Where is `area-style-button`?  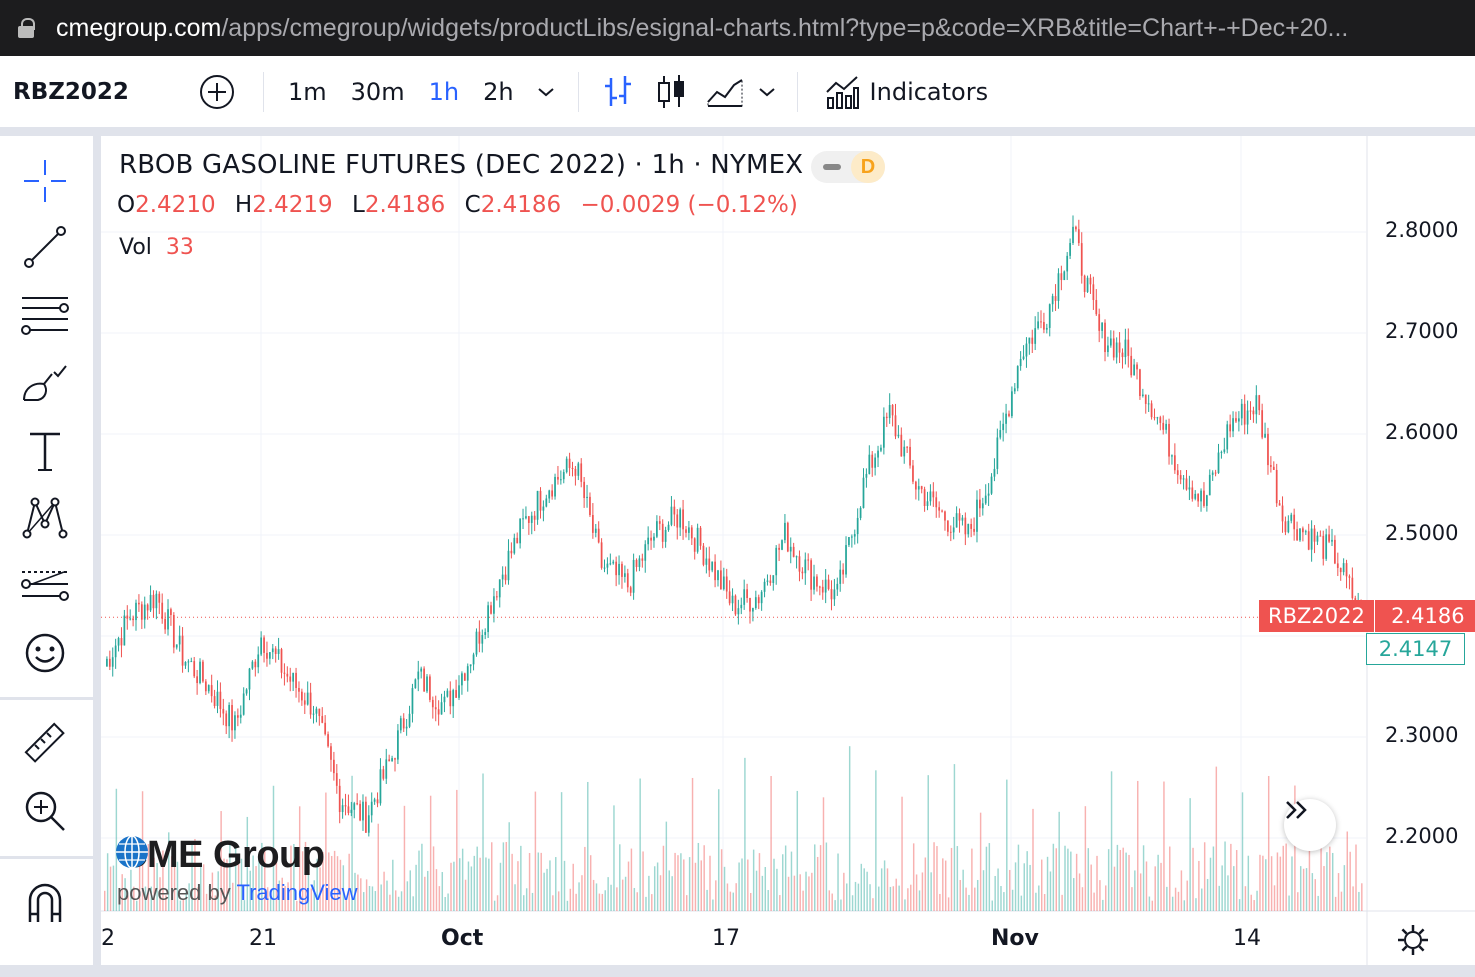
area-style-button is located at coordinates (725, 92).